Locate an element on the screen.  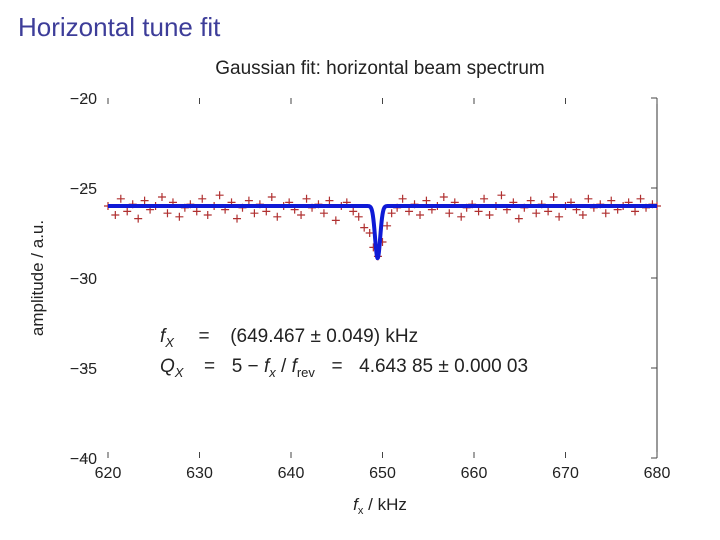
fit-result-line-1: fX = (649.467 ± 0.049) kHz is located at coordinates (289, 338).